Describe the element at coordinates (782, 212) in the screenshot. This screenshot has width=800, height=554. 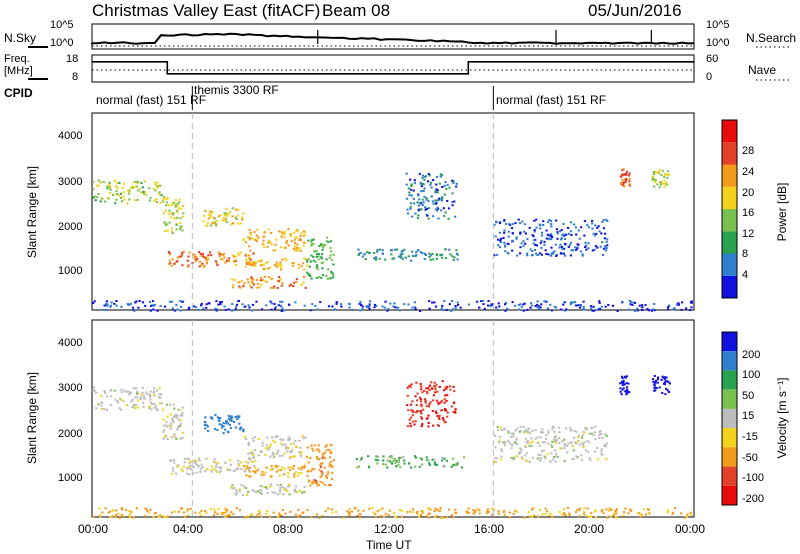
I see `power-cbar-label: Power [dB]` at that location.